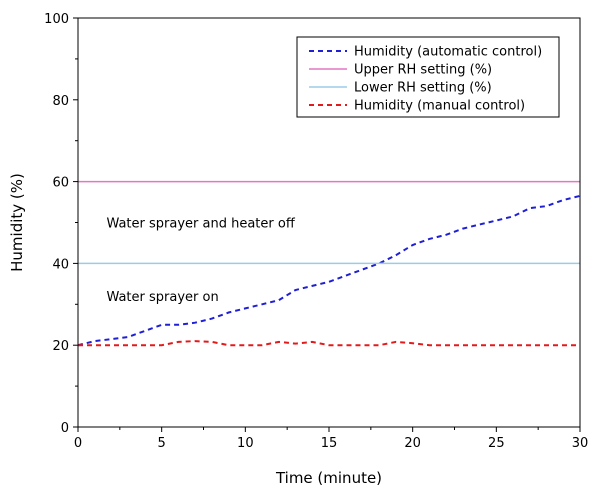  I want to click on legend-label-1: Upper RH setting (%), so click(423, 70).